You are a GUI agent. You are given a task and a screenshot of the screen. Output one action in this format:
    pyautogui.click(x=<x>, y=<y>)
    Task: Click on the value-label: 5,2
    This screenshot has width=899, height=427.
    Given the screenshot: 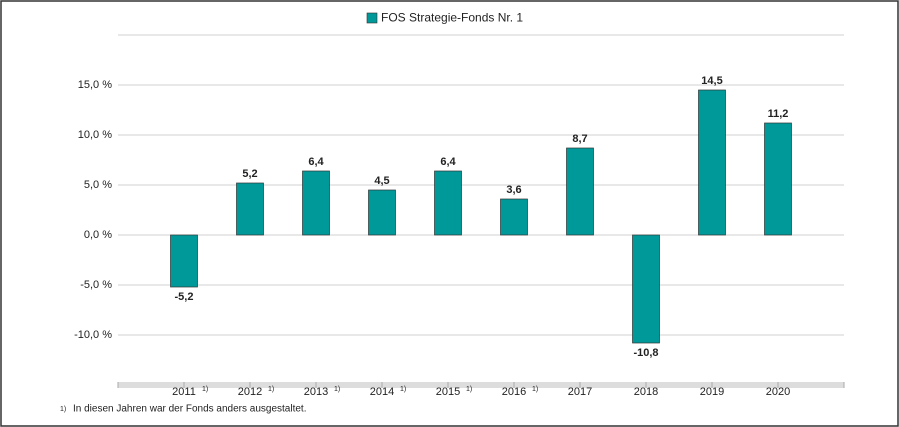 What is the action you would take?
    pyautogui.click(x=249, y=174)
    